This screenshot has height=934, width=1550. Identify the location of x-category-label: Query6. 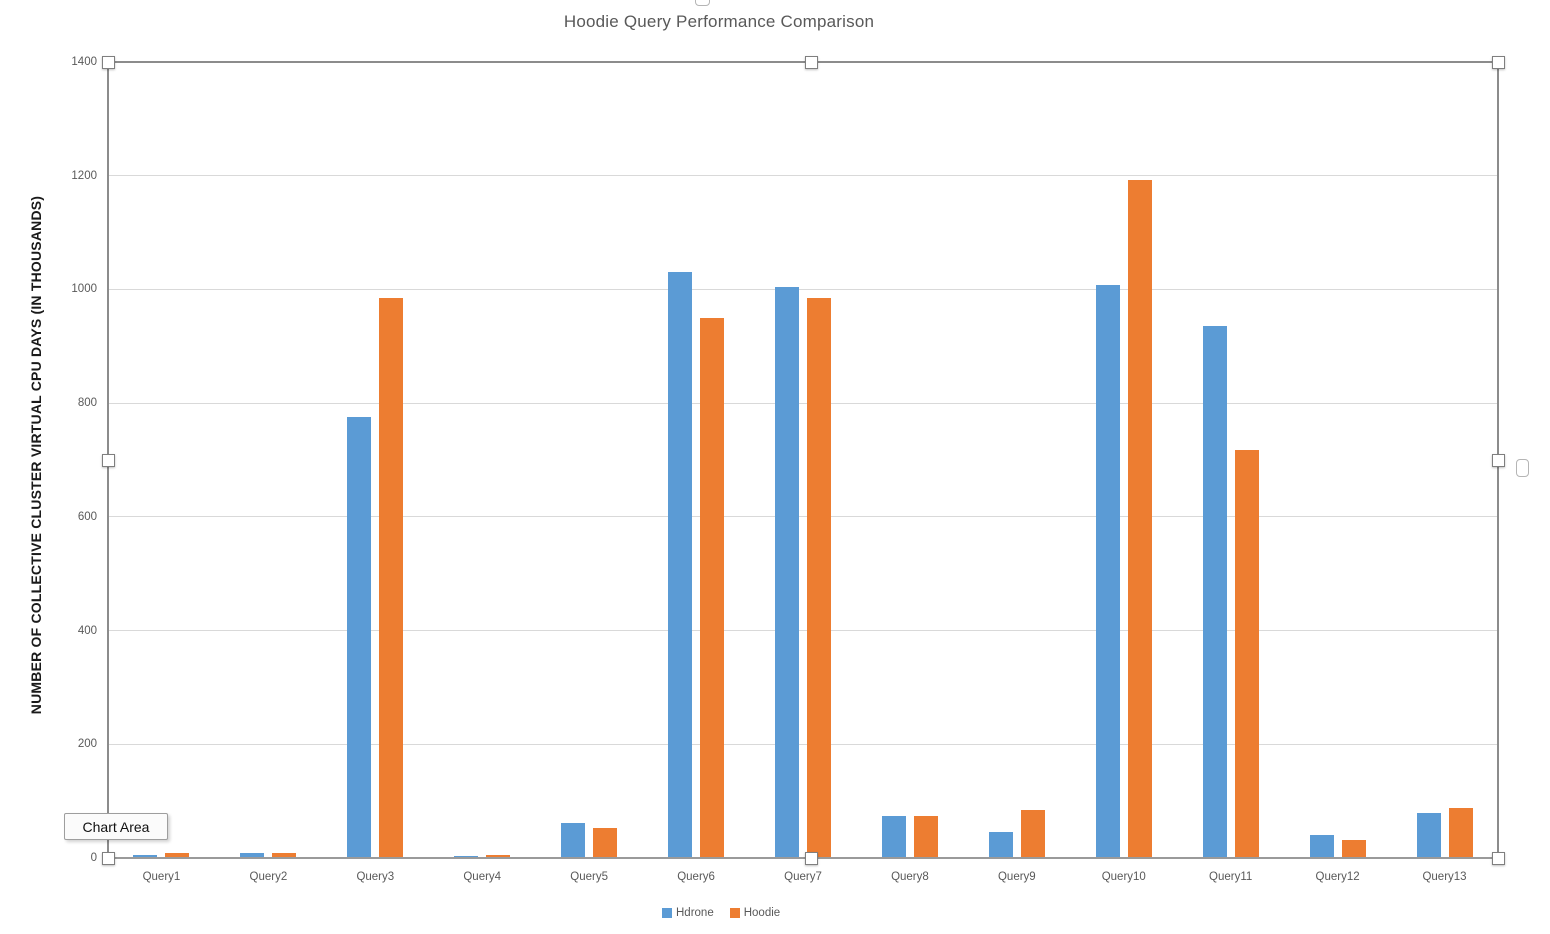
(696, 877).